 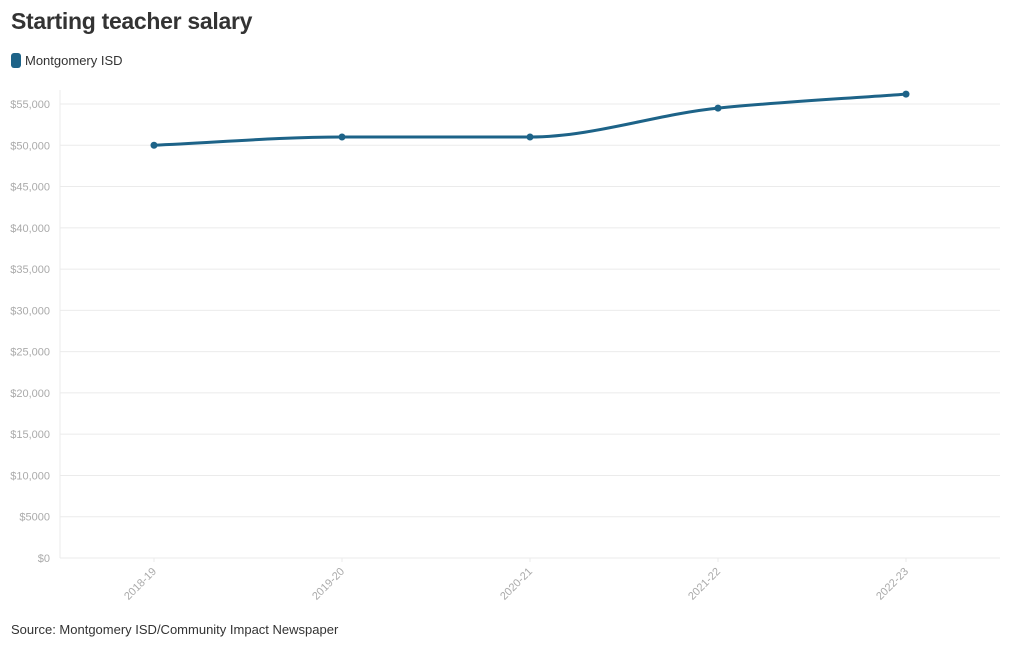 I want to click on y-tick-label: $40,000, so click(x=30, y=229).